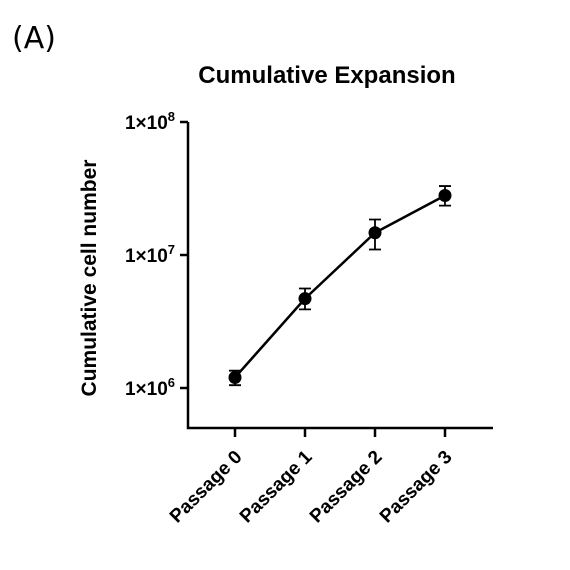  Describe the element at coordinates (206, 487) in the screenshot. I see `x-tick-label: Passage 0` at that location.